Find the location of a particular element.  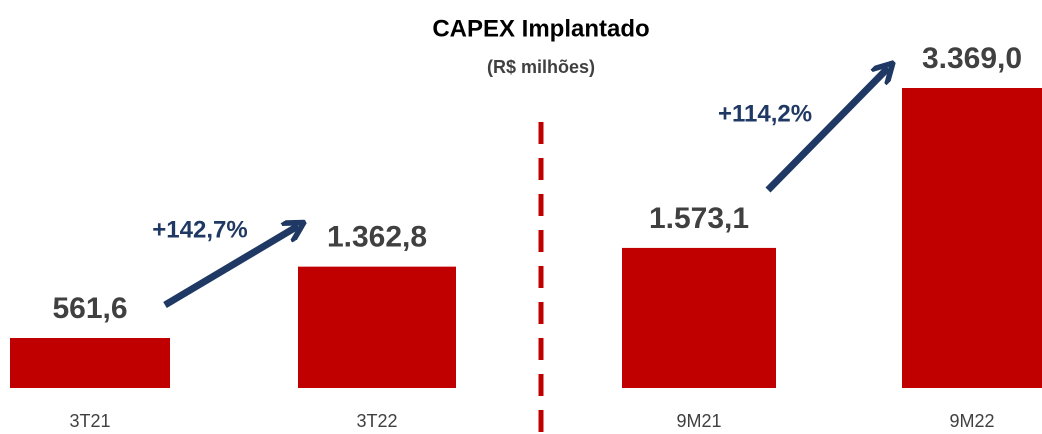

value-label: 1.362,8 is located at coordinates (377, 237).